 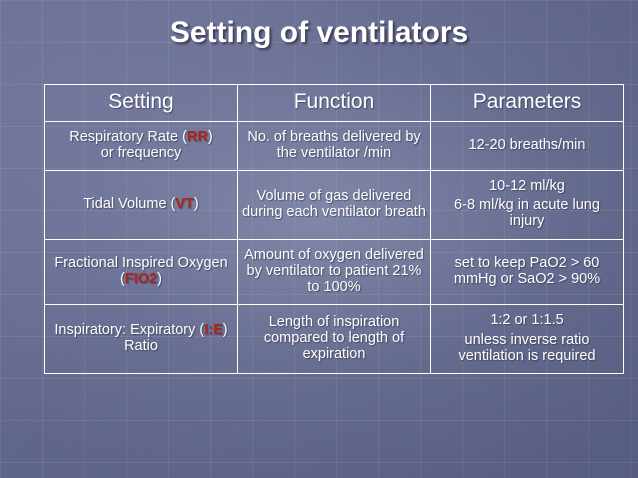 I want to click on cell-setting: Inspiratory: Expiratory (I:E) Ratio, so click(x=141, y=339).